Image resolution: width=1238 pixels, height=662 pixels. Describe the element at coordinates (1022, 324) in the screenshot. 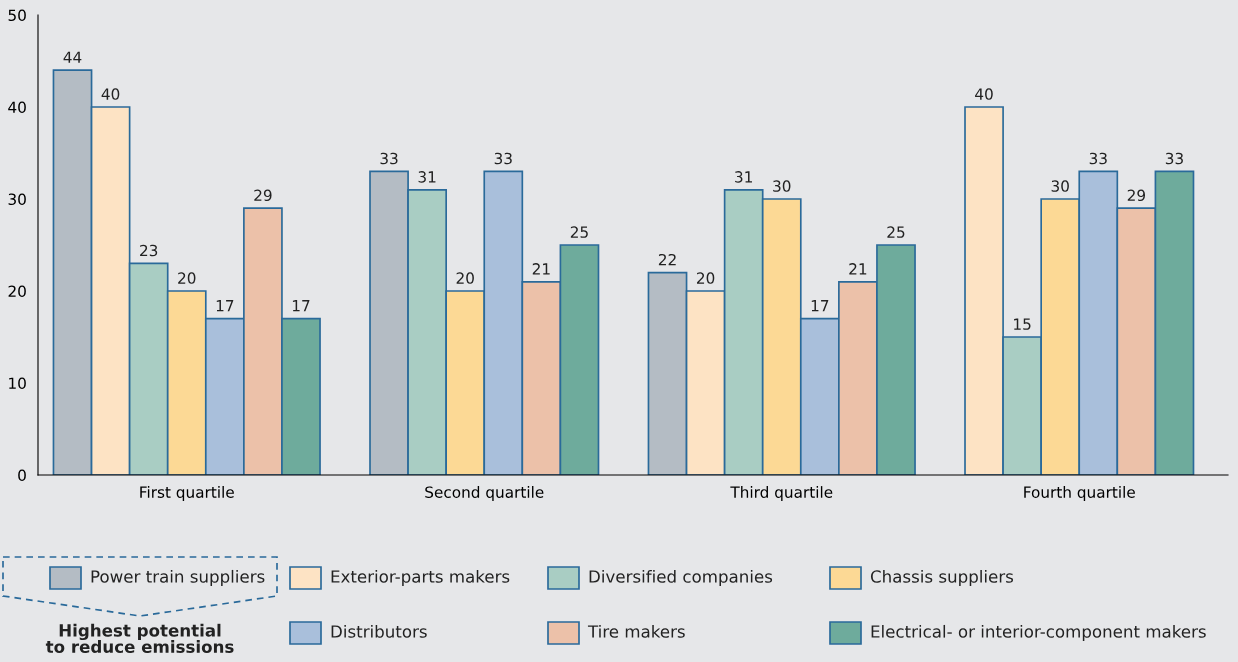

I see `data-label: 15` at that location.